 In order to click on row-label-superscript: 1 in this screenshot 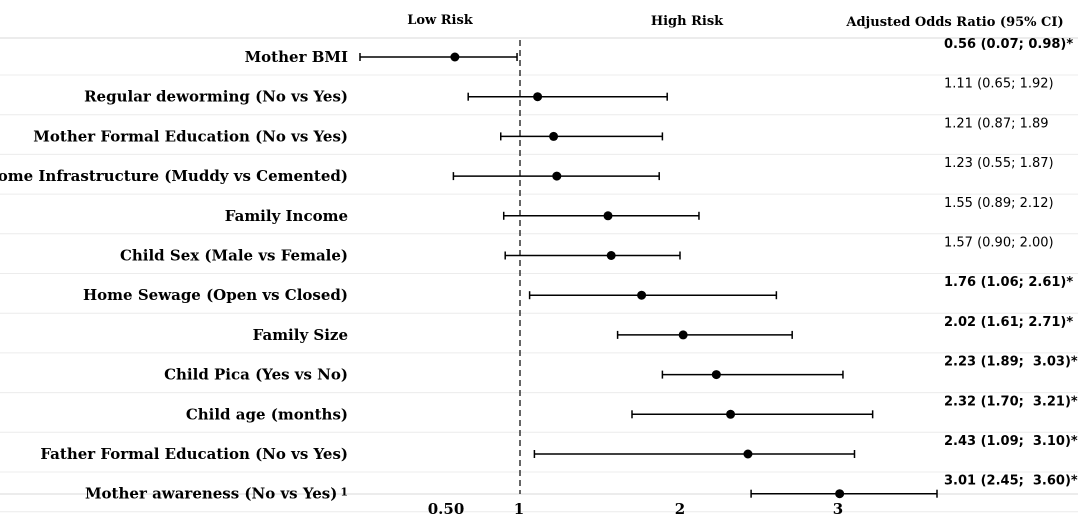, I will do `click(344, 492)`.